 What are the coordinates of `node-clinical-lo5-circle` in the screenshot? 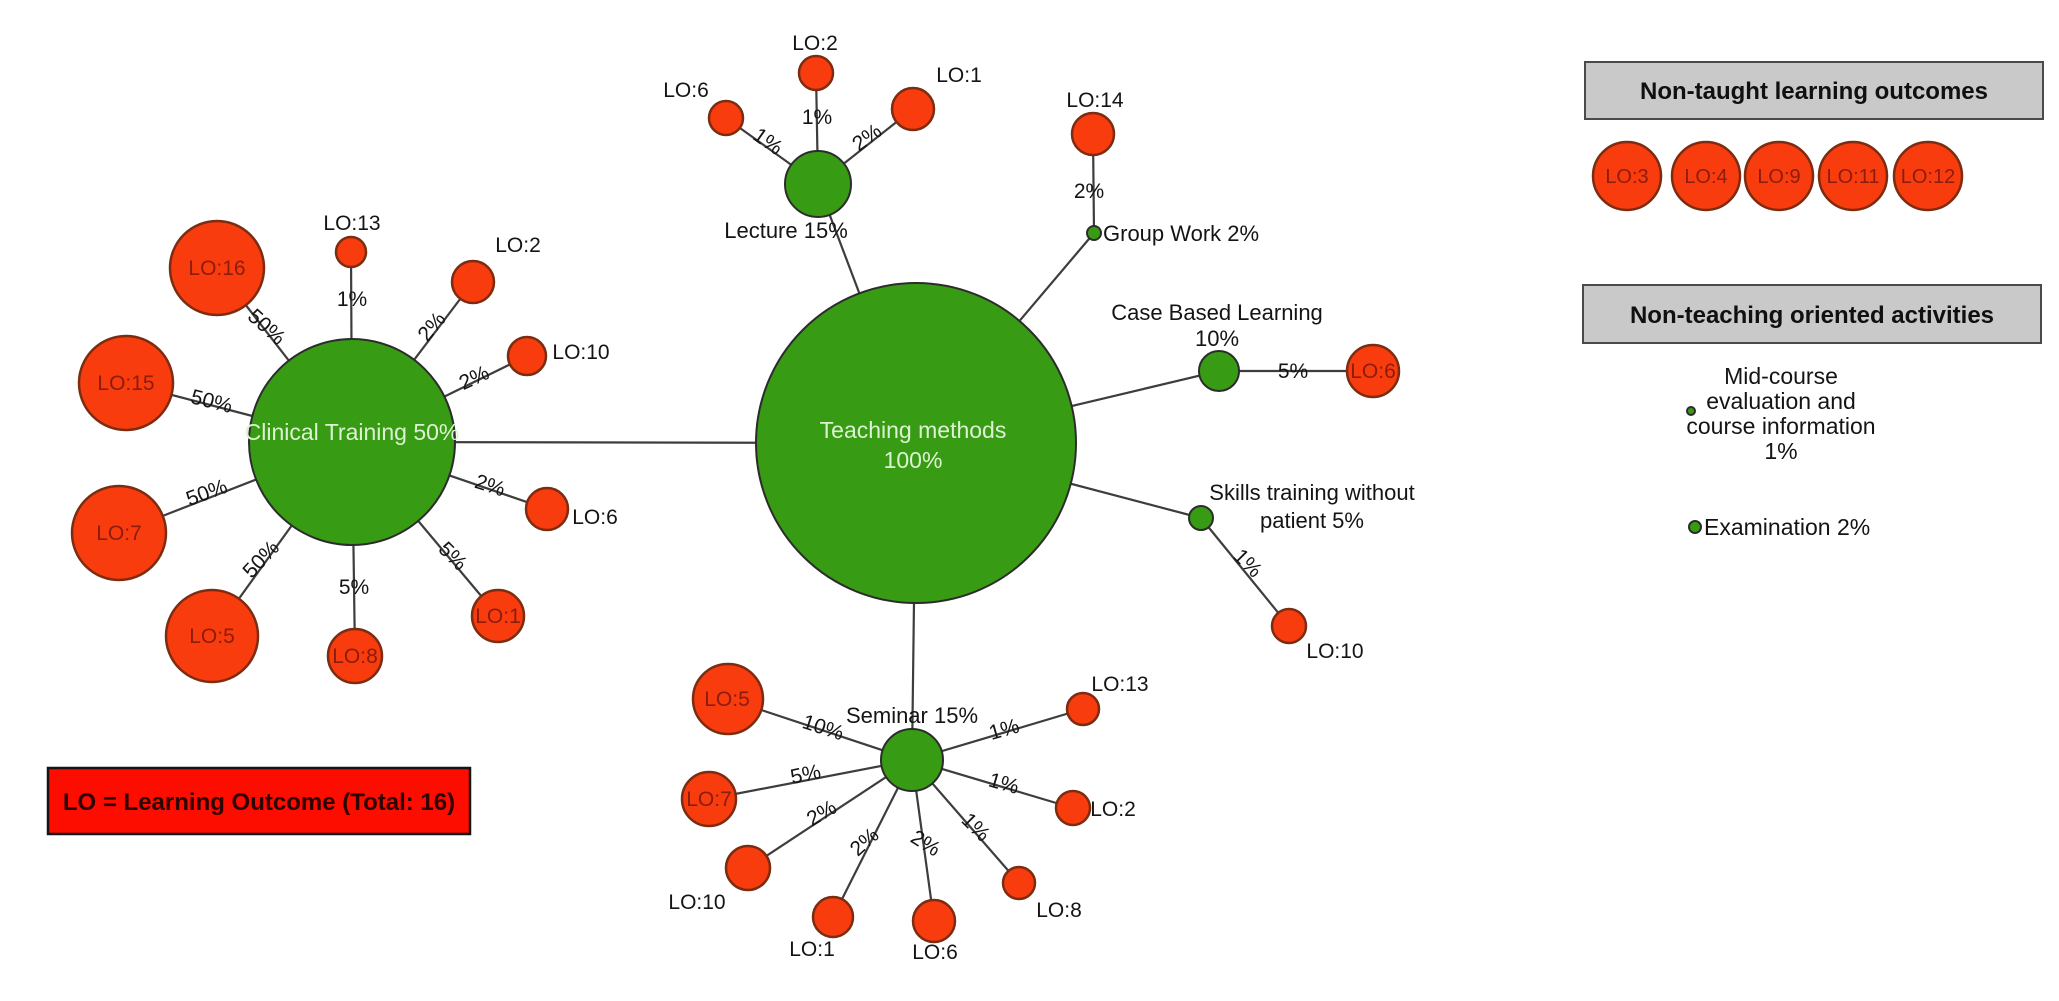 It's located at (212, 636).